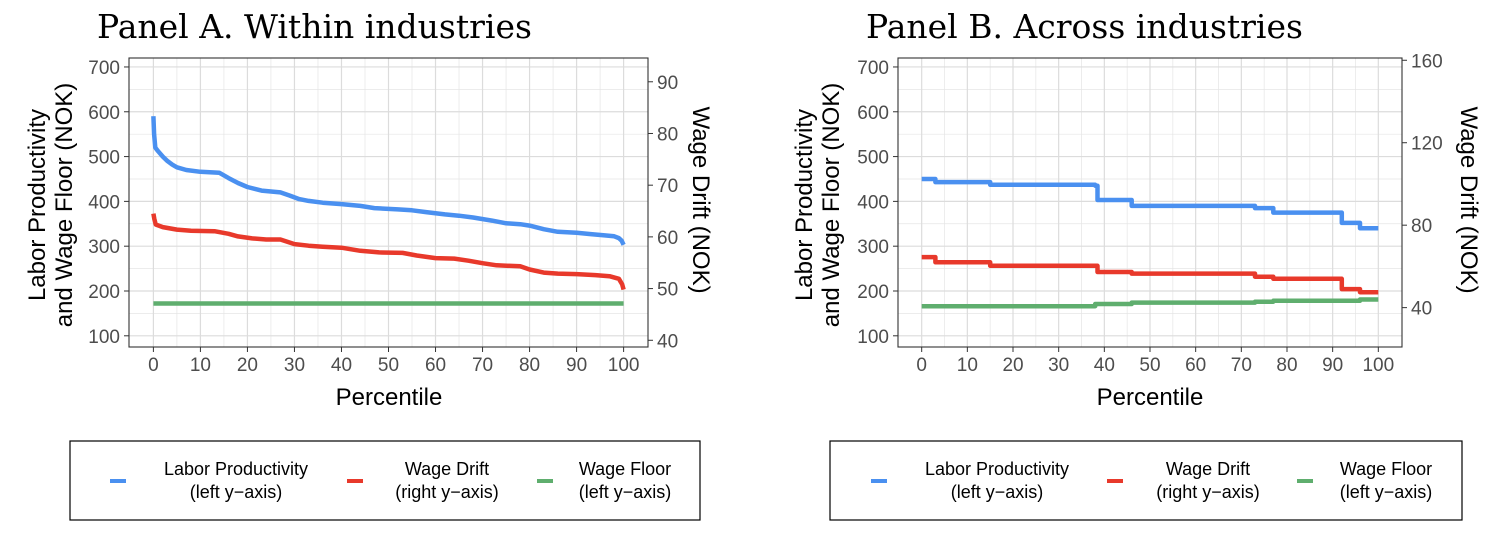 Image resolution: width=1492 pixels, height=542 pixels. I want to click on panel-a-series-drift, so click(388, 252).